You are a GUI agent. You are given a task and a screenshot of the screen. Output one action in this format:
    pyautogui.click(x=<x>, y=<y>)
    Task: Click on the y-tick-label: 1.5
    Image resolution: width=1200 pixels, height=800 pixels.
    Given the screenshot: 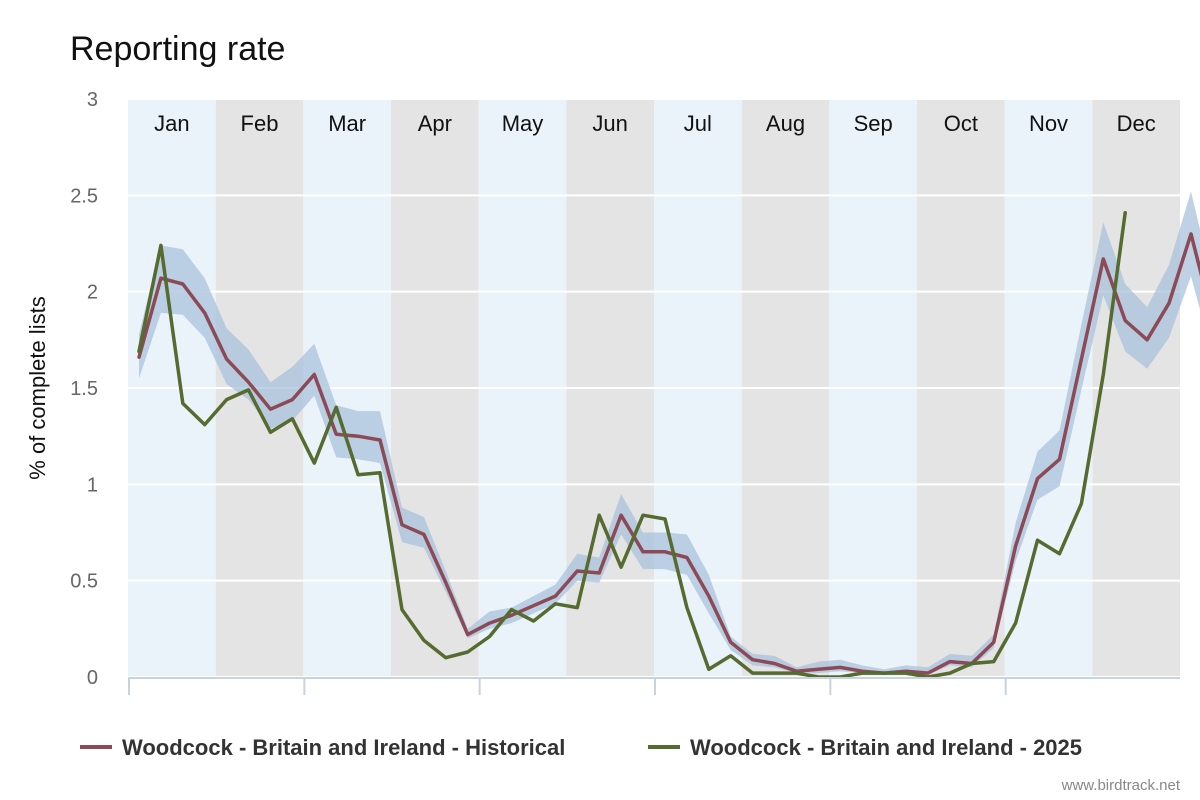 What is the action you would take?
    pyautogui.click(x=84, y=389)
    